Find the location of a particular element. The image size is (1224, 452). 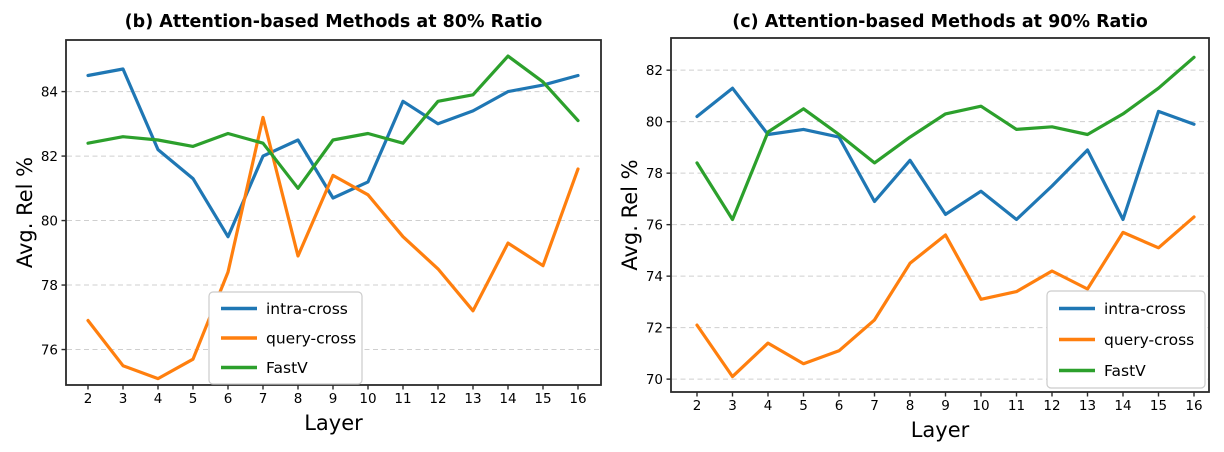

series-line-query-cross is located at coordinates (945, 297).